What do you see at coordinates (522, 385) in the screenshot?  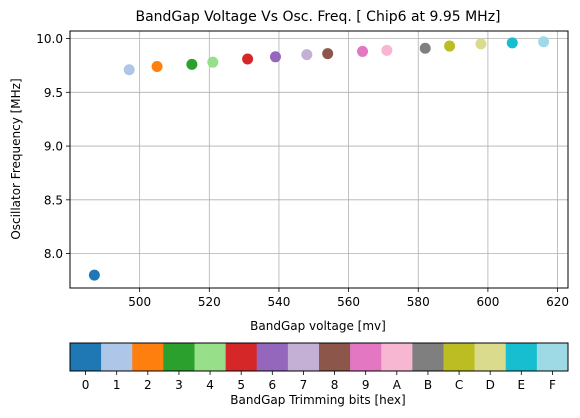 I see `colorbar-tick-label: E` at bounding box center [522, 385].